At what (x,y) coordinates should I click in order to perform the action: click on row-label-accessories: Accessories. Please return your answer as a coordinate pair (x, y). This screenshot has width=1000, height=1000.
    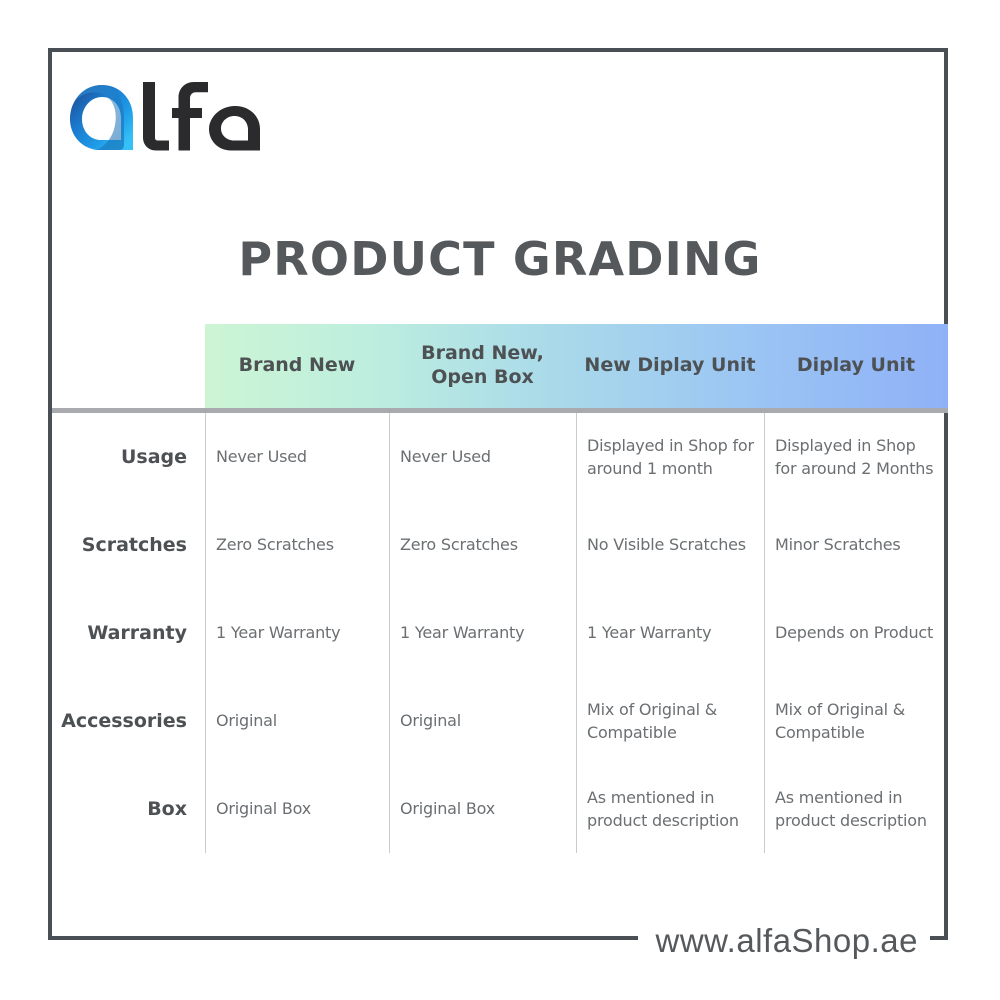
    Looking at the image, I should click on (124, 721).